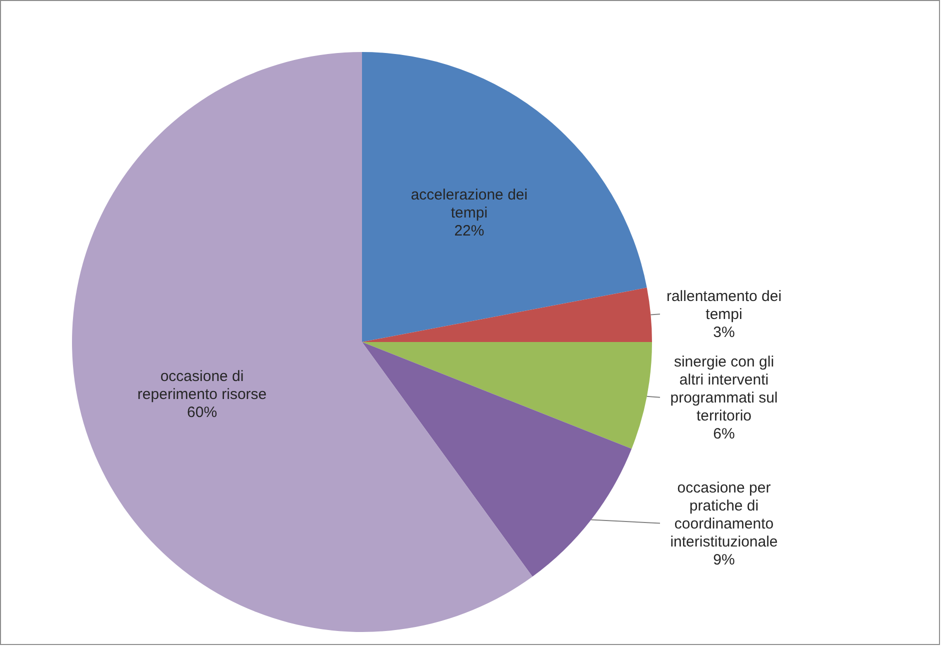 The height and width of the screenshot is (657, 952). I want to click on slice-label: occasione di reperimento risorse, so click(202, 385).